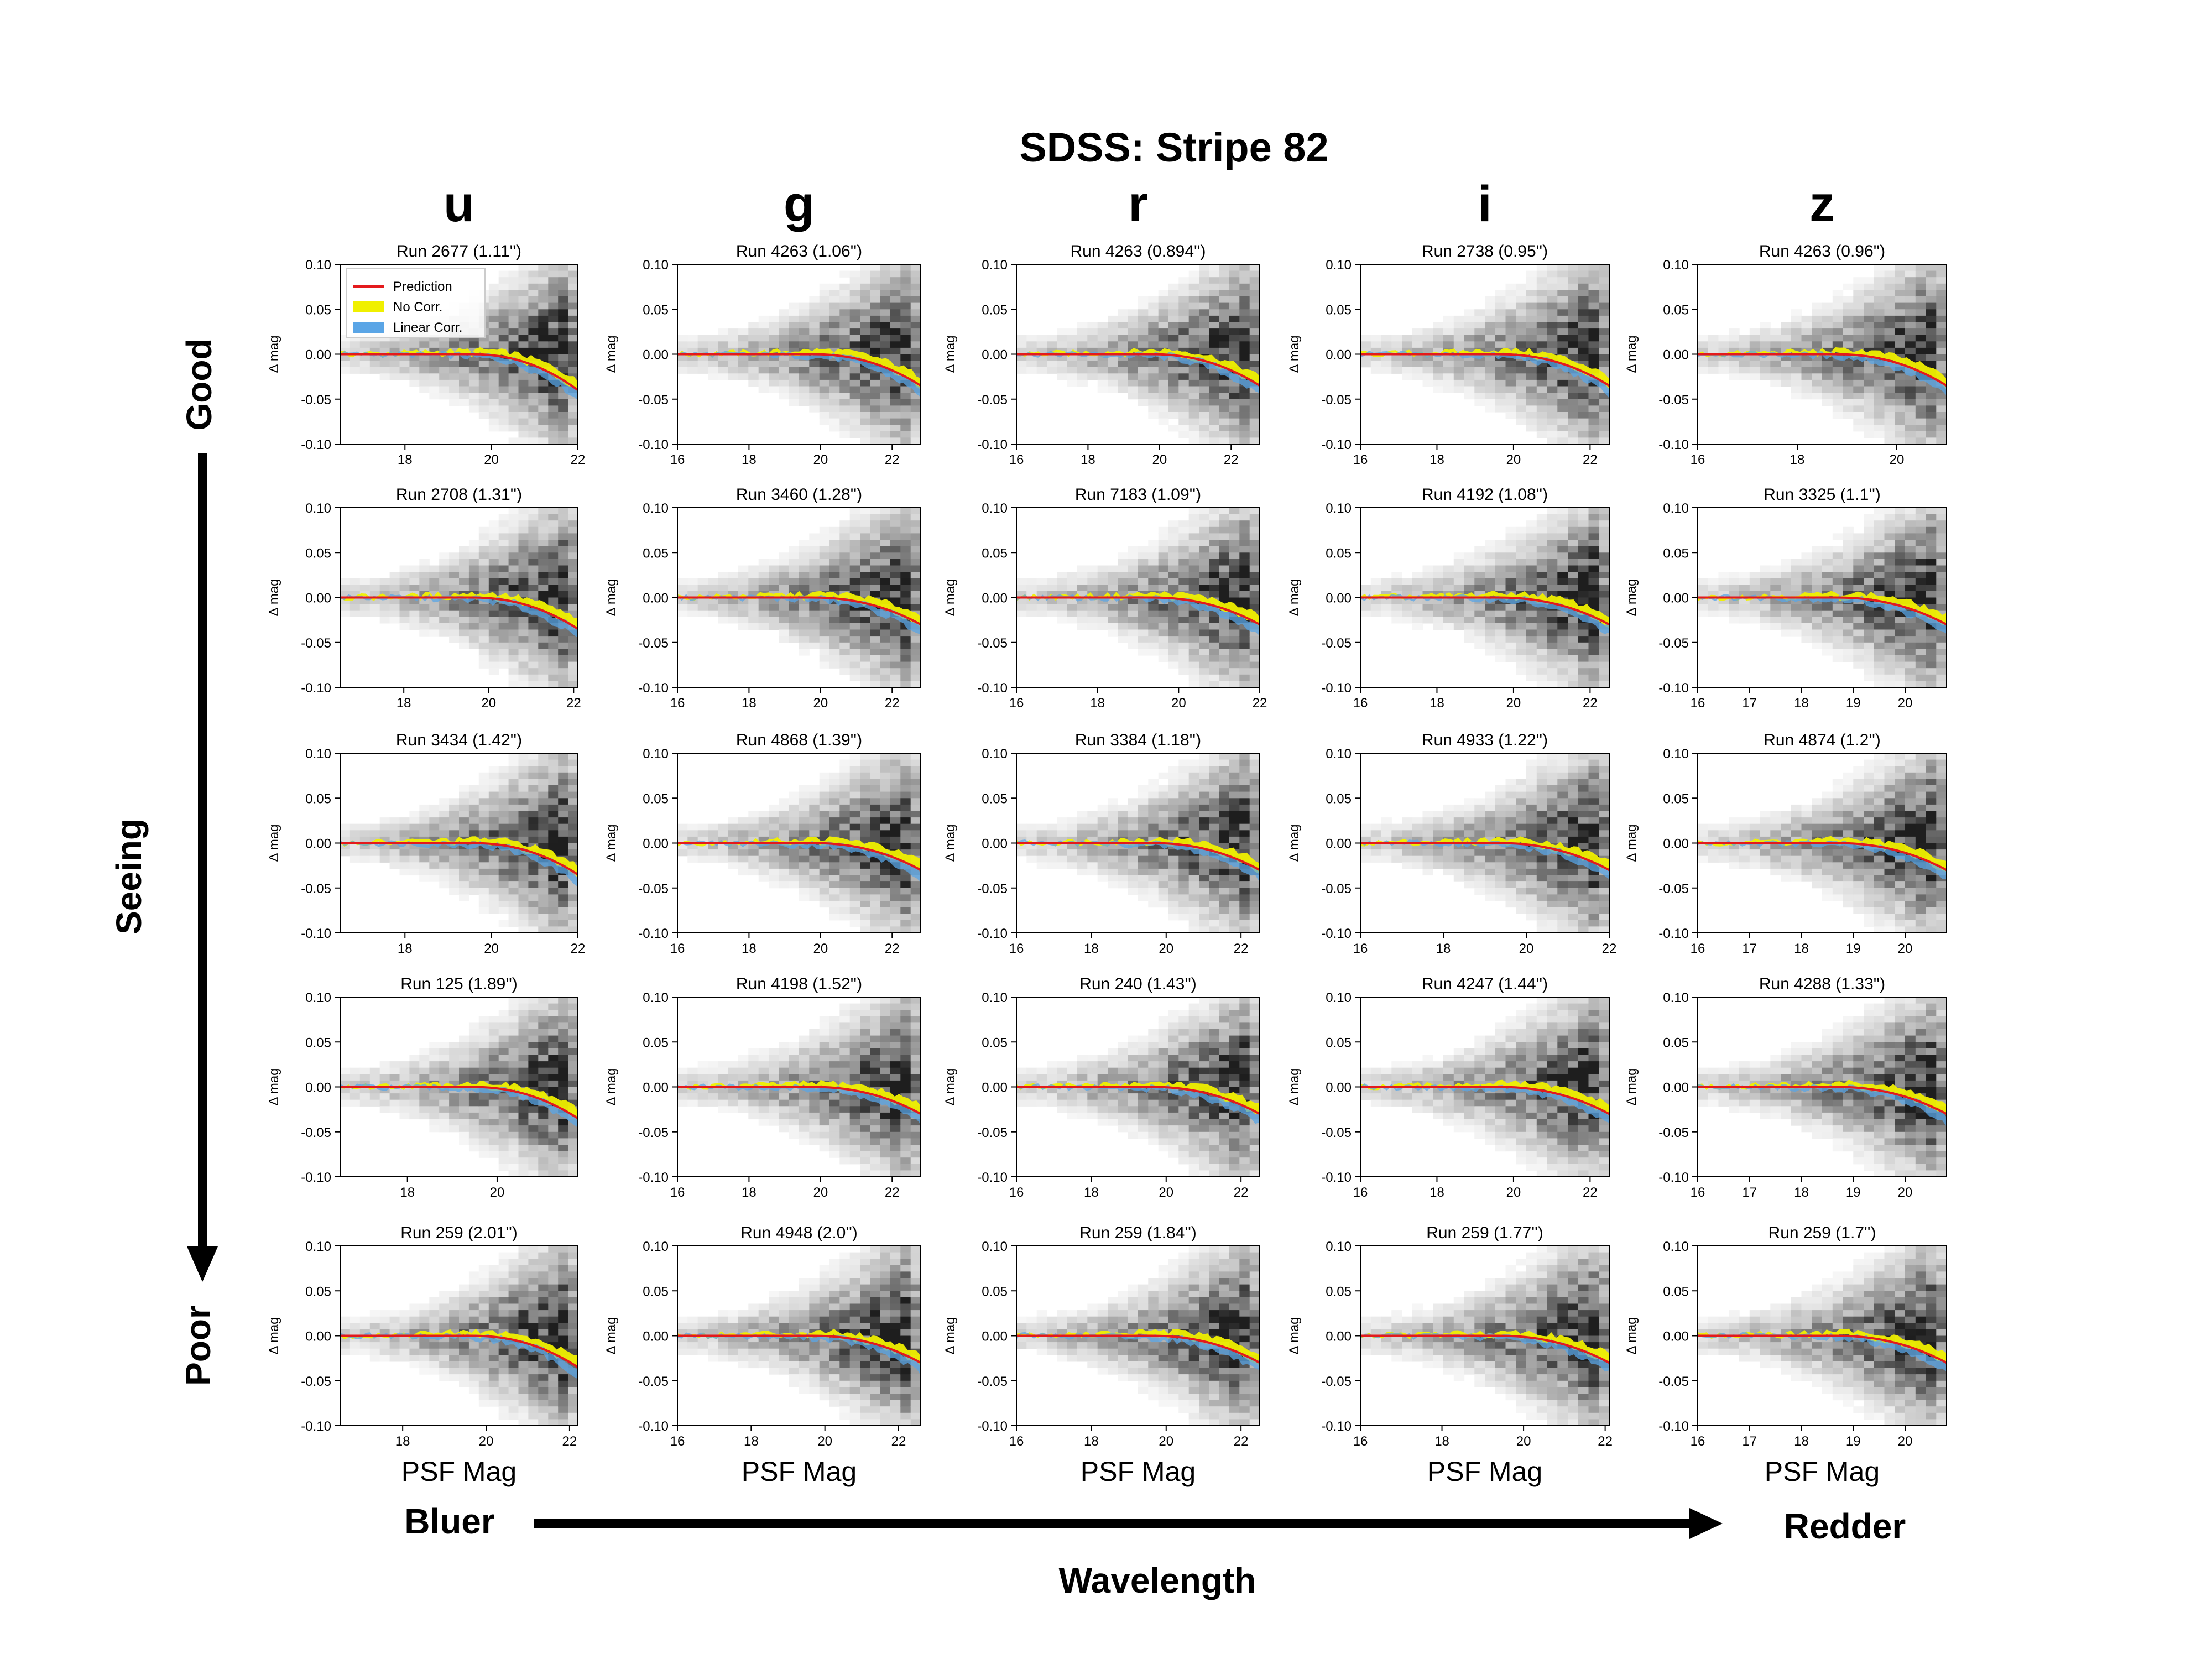  What do you see at coordinates (799, 611) in the screenshot?
I see `prediction-line` at bounding box center [799, 611].